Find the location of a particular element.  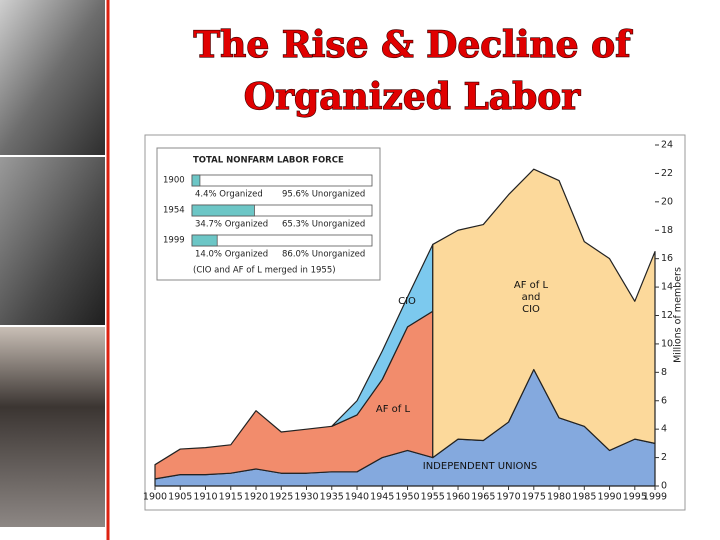

y-tick-label: 22 is located at coordinates (667, 173).